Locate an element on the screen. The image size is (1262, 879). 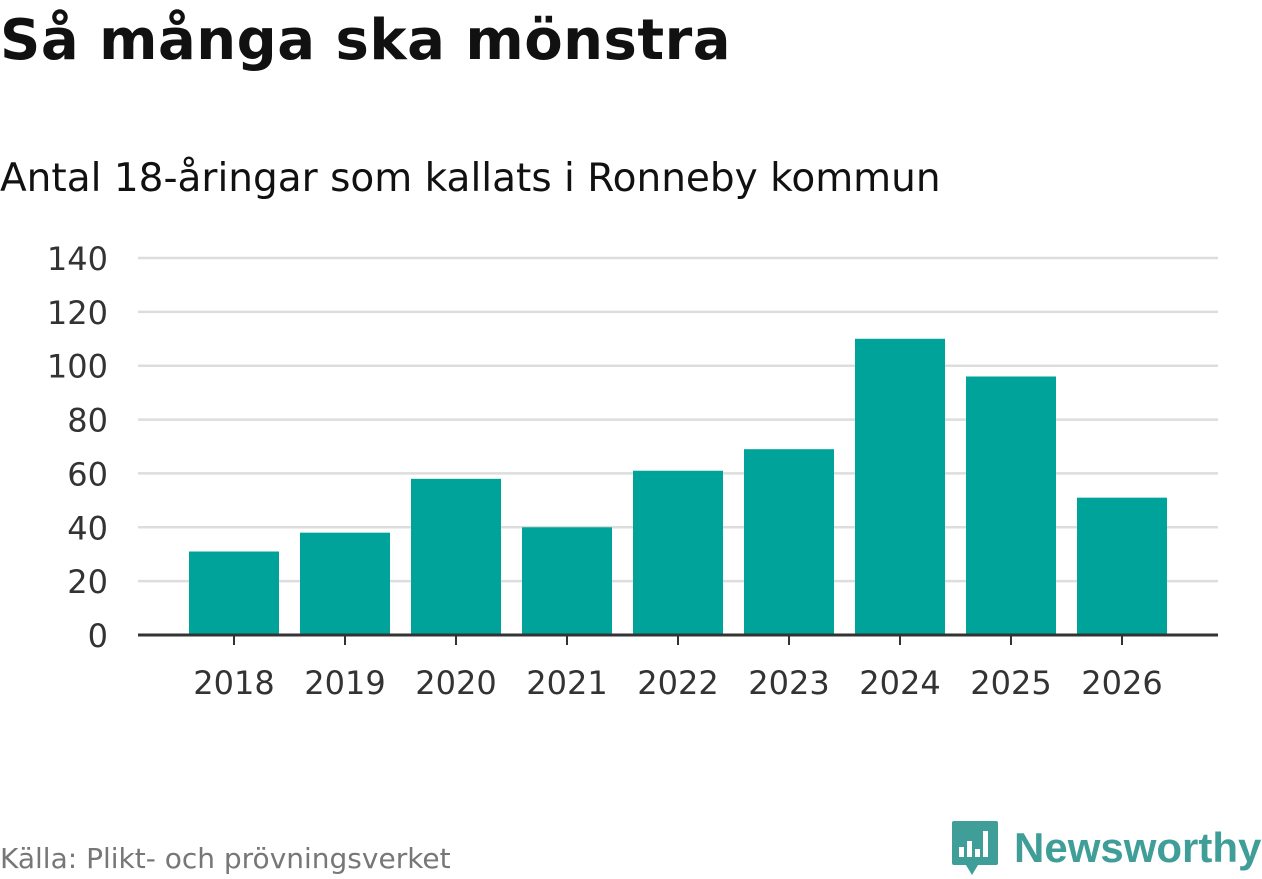
x-tick-label: 2023 is located at coordinates (788, 683).